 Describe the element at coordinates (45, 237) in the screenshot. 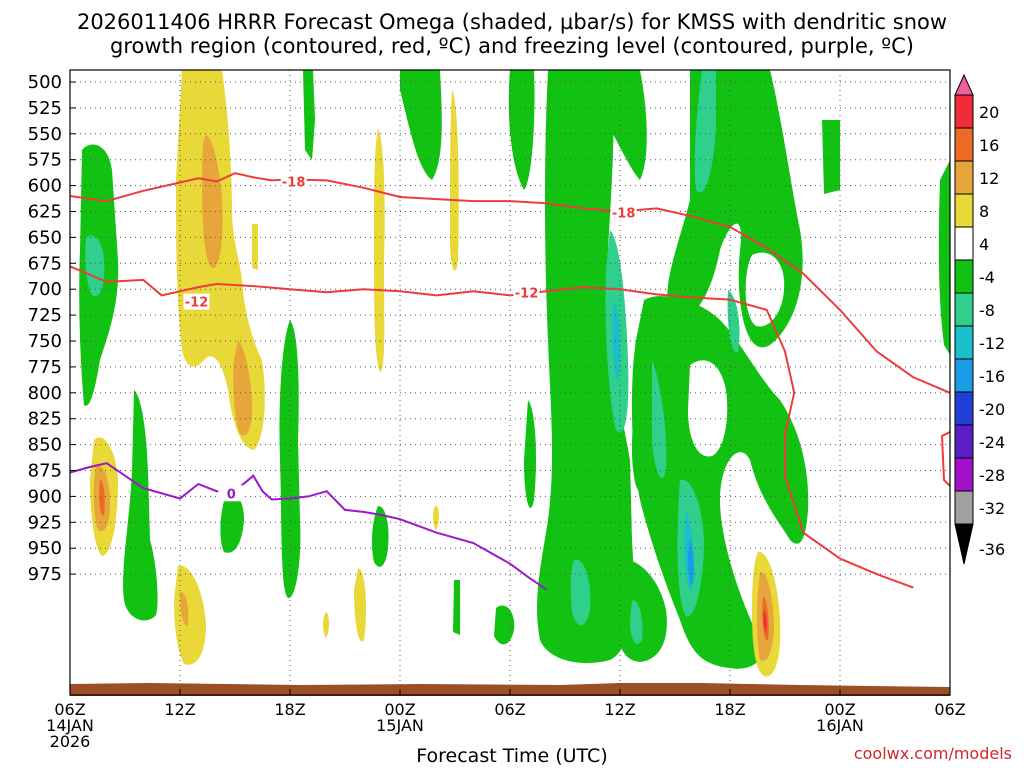

I see `y-tick-label: 650` at that location.